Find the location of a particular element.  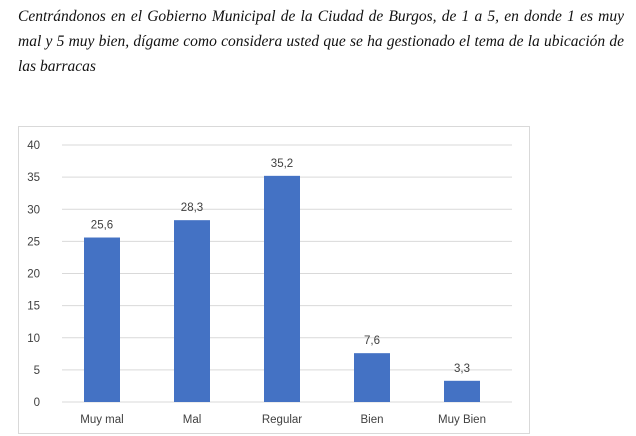

y-tick-label: 10 is located at coordinates (33, 339).